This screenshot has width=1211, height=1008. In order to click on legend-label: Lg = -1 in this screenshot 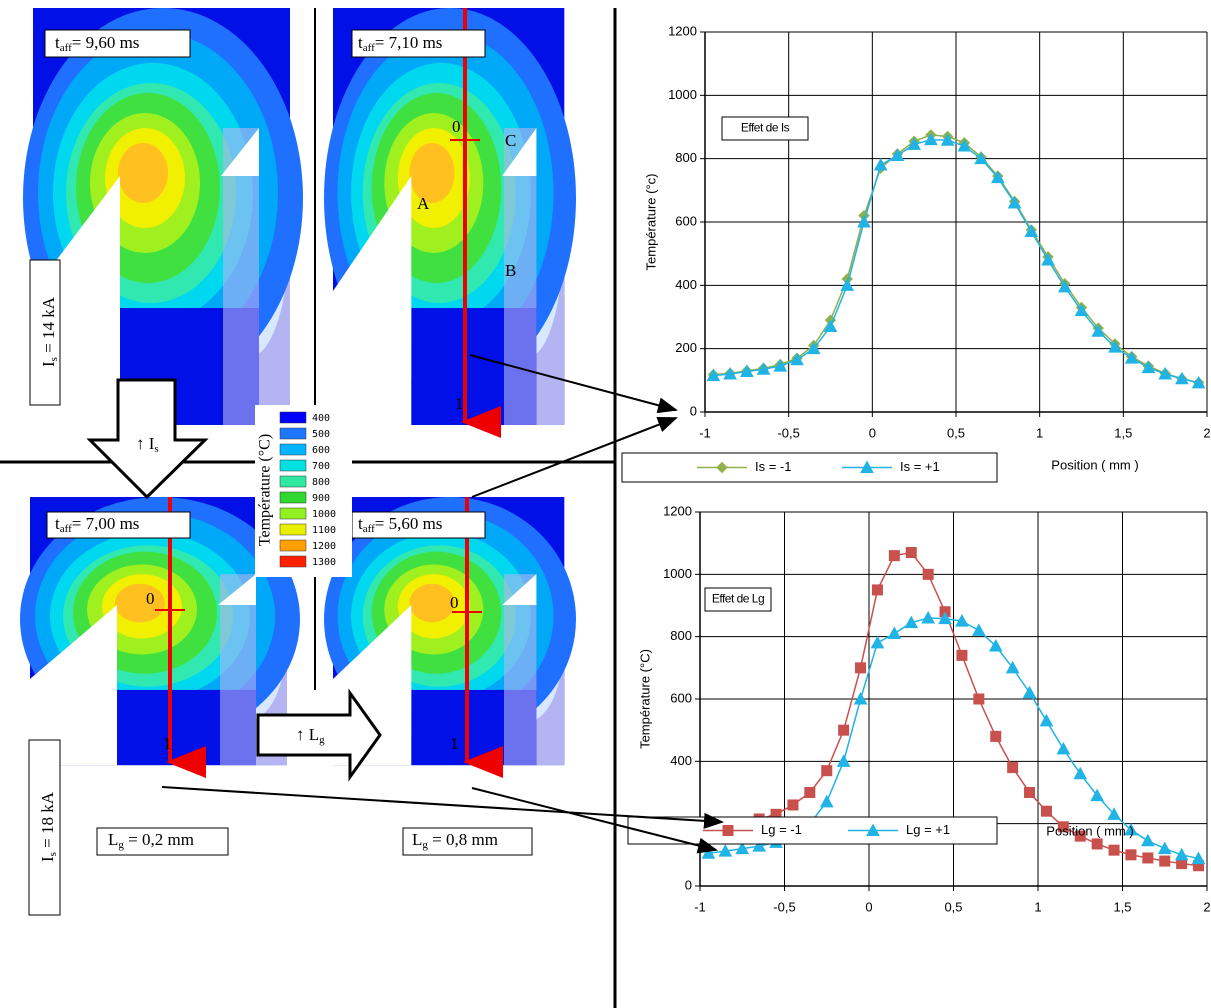, I will do `click(781, 829)`.